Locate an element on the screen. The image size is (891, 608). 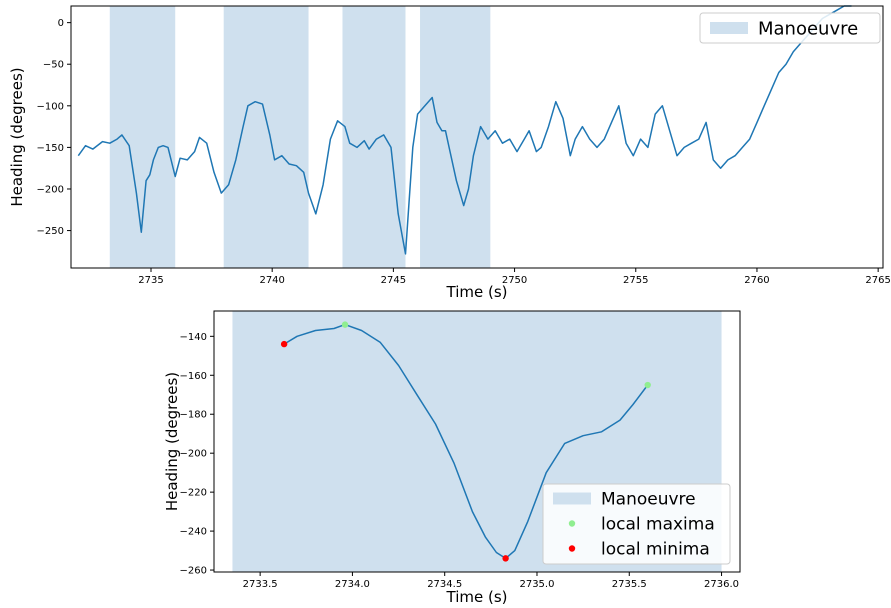
chart-2-y-tick-label-4: −200 is located at coordinates (193, 454).